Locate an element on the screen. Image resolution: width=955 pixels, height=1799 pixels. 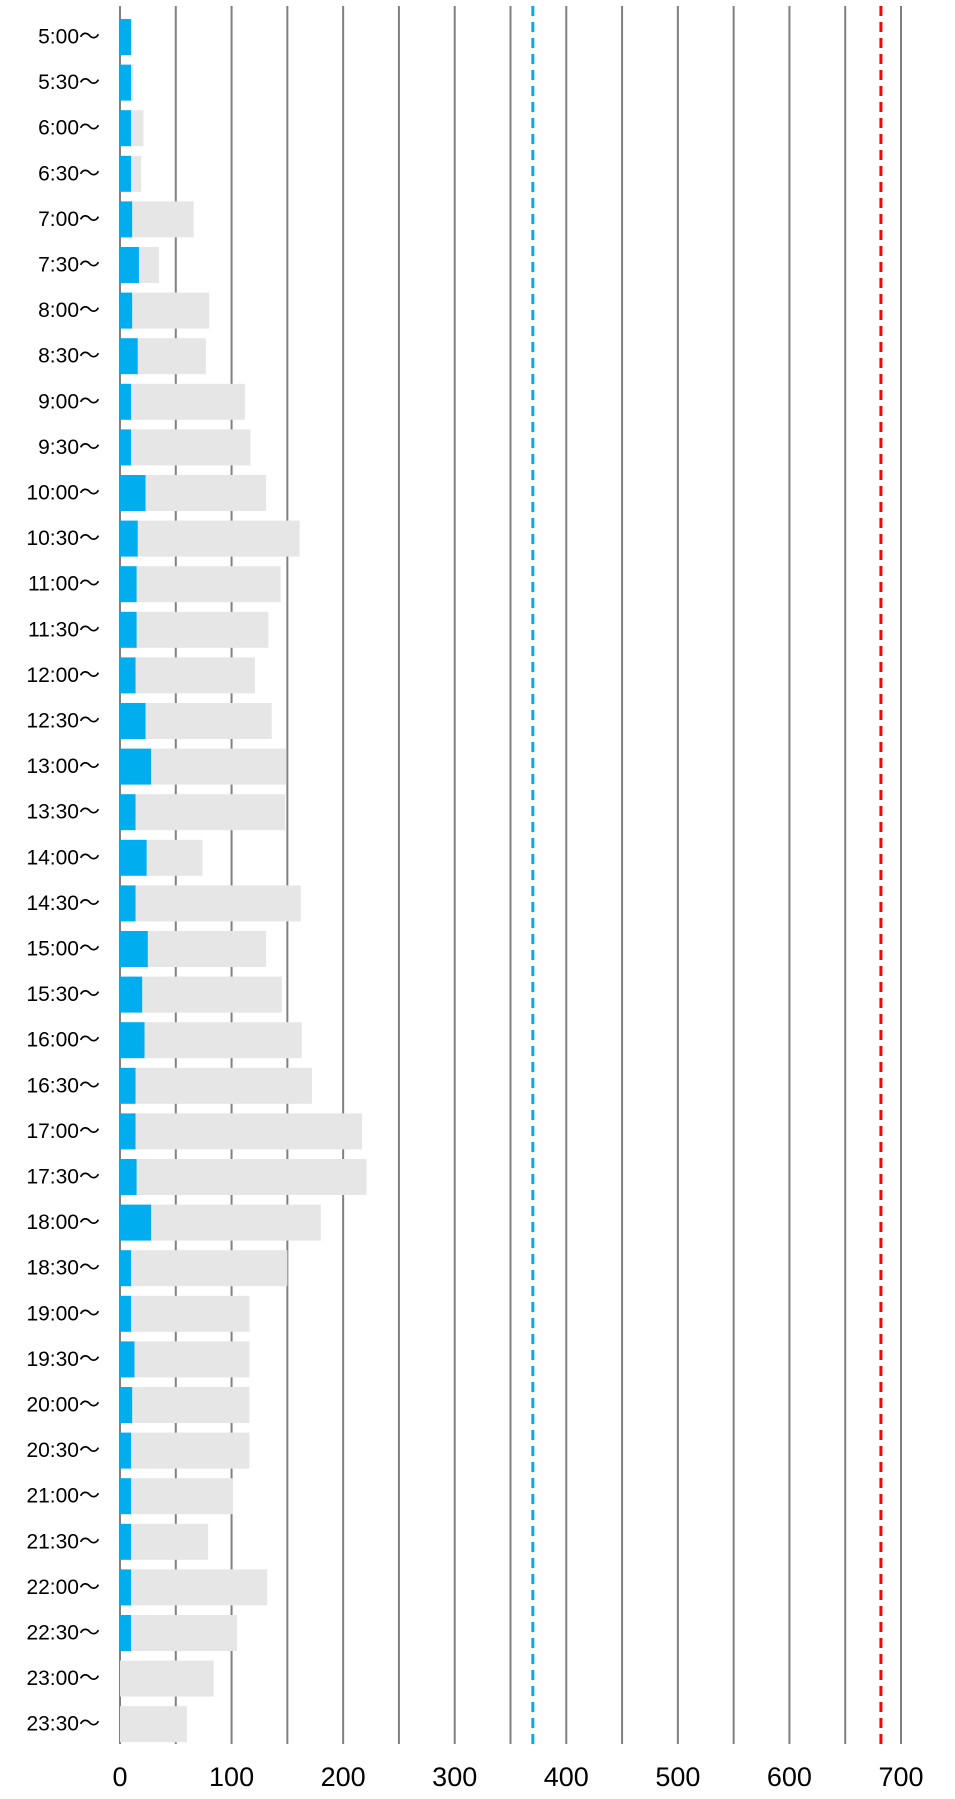
category-label: 22:00〜 is located at coordinates (63, 1587).